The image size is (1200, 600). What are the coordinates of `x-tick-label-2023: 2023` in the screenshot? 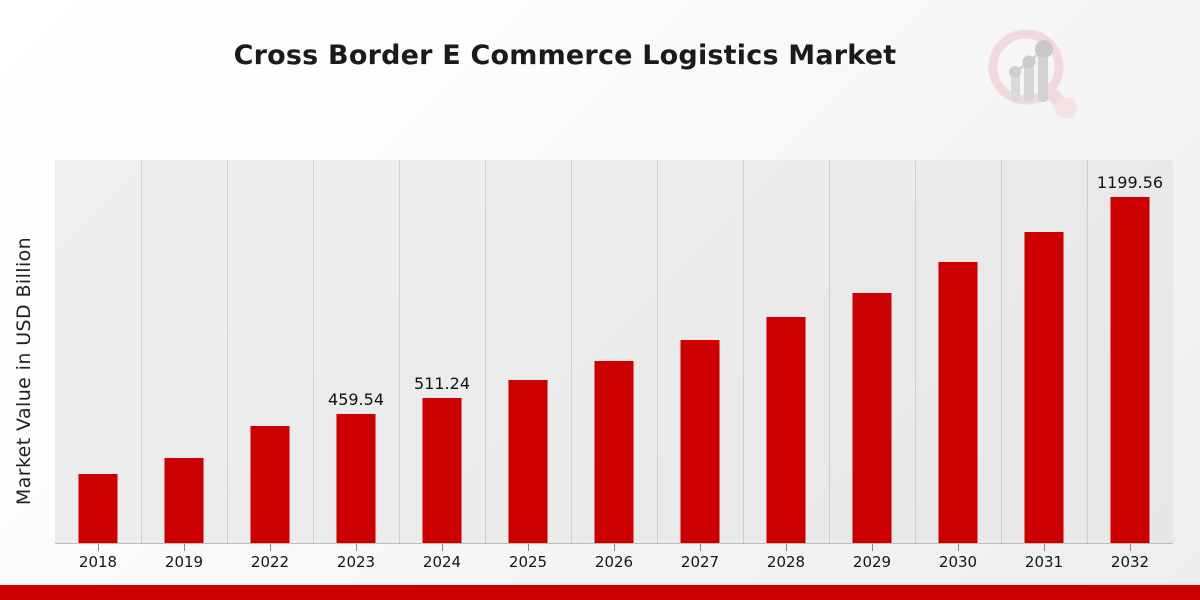 It's located at (356, 562).